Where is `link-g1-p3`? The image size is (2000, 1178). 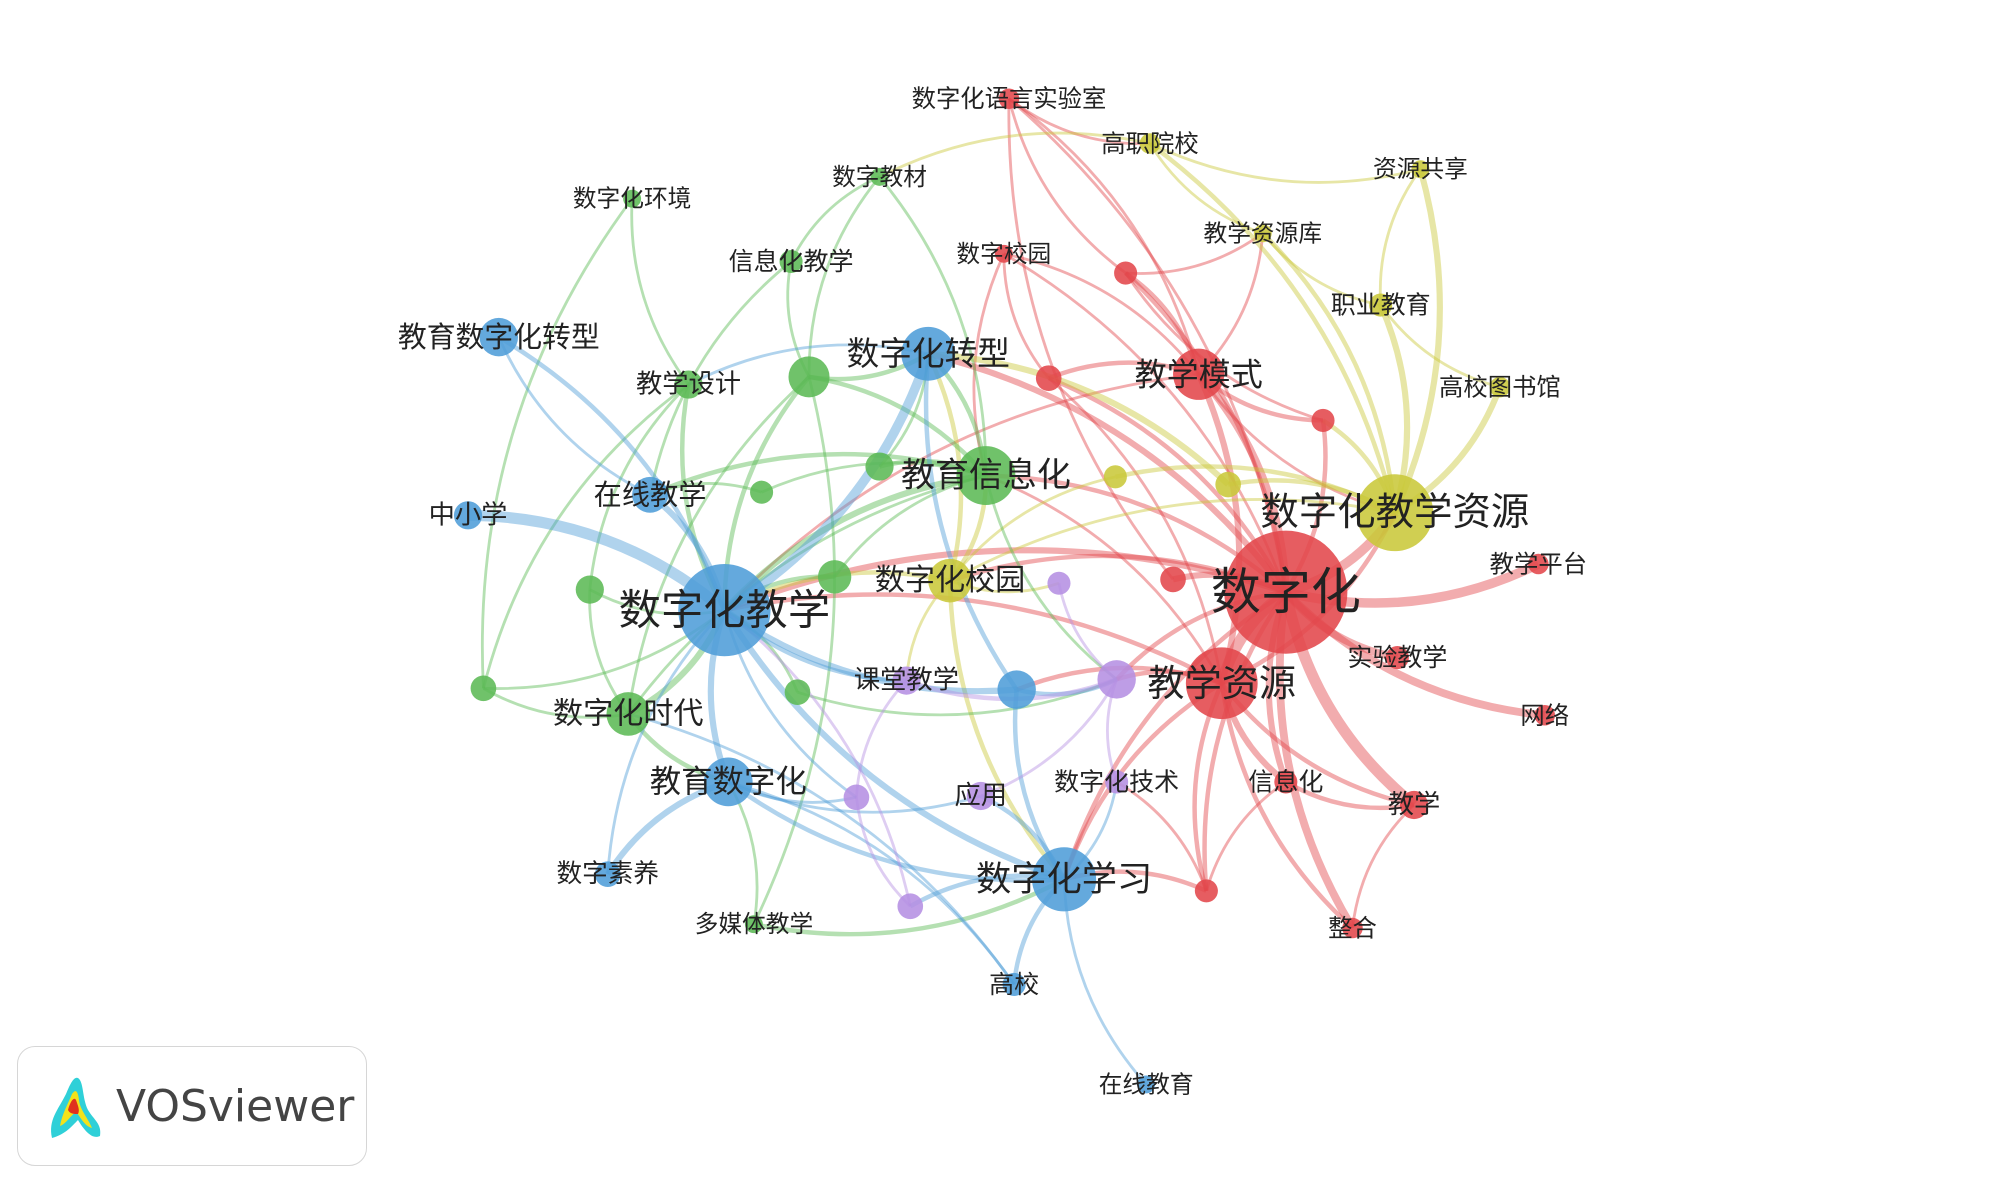
link-g1-p3 is located at coordinates (1051, 578).